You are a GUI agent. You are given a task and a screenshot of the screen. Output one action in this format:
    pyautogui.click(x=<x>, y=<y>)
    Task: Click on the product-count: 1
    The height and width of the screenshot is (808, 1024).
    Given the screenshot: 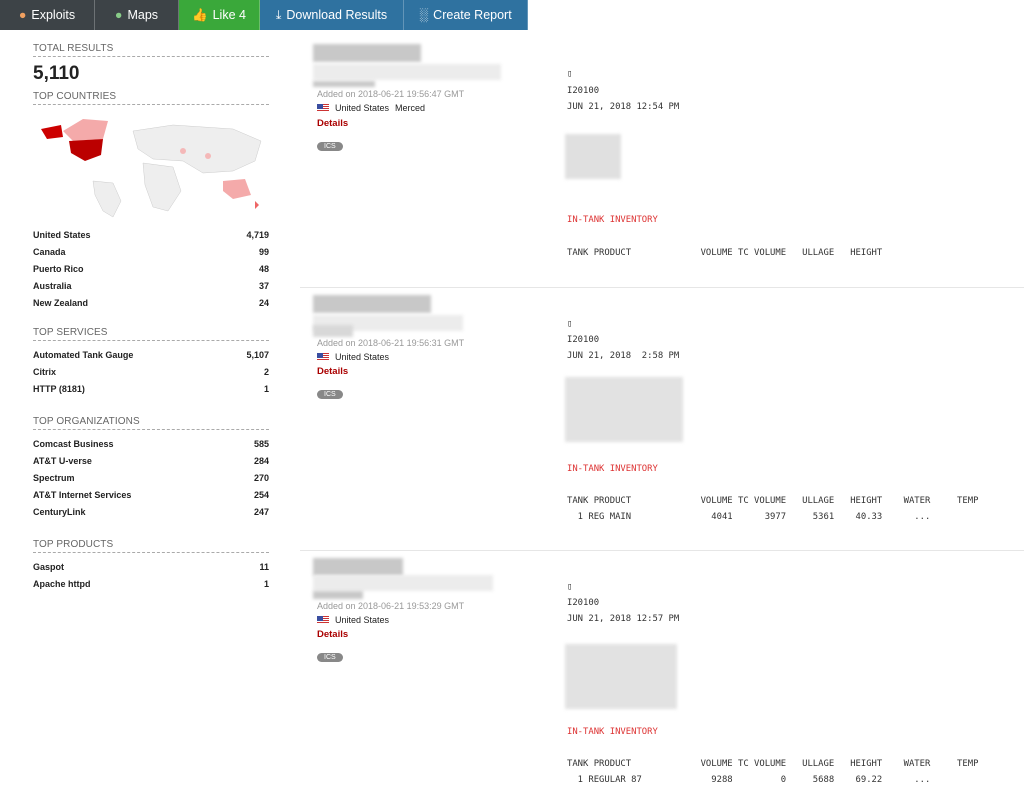 What is the action you would take?
    pyautogui.click(x=266, y=583)
    